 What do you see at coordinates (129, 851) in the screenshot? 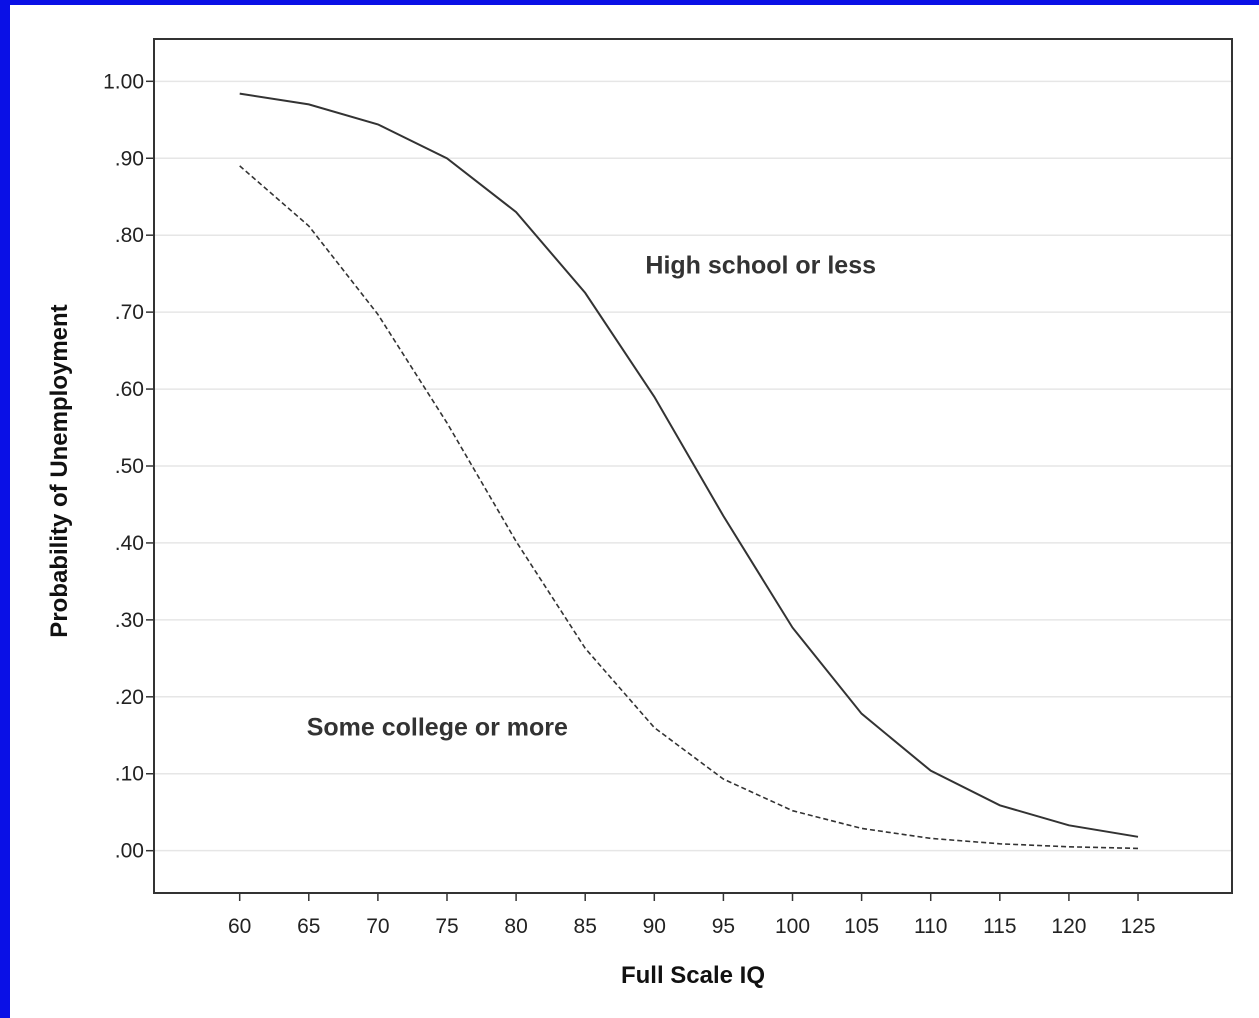
I see `y-tick-label: .00` at bounding box center [129, 851].